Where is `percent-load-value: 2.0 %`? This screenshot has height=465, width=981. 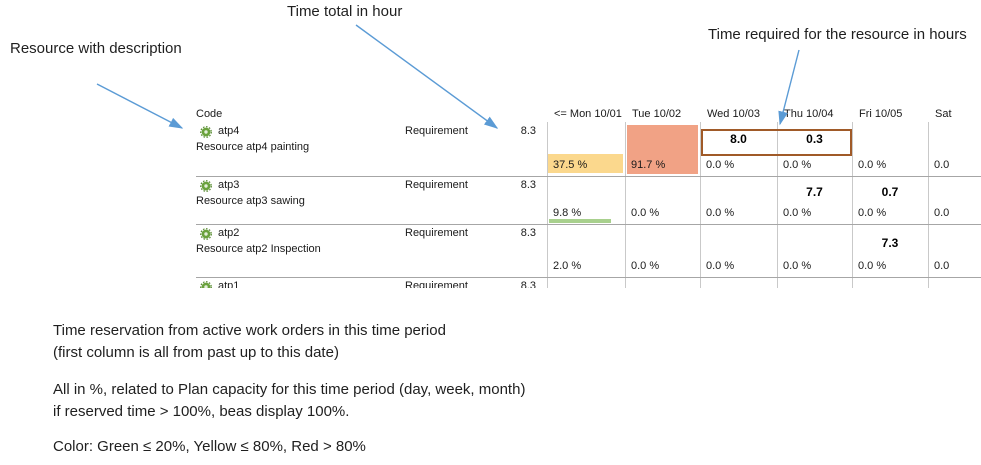
percent-load-value: 2.0 % is located at coordinates (567, 266).